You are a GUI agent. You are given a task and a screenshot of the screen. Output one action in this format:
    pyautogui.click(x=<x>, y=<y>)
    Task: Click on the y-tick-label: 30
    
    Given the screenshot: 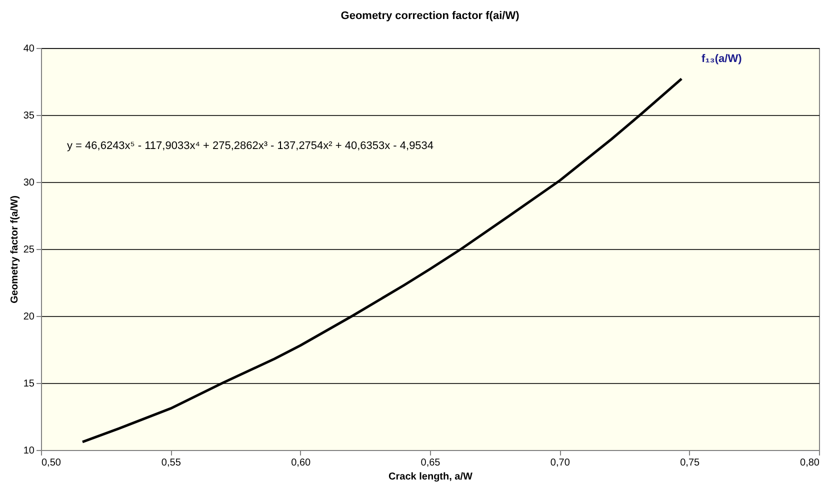 What is the action you would take?
    pyautogui.click(x=29, y=183)
    